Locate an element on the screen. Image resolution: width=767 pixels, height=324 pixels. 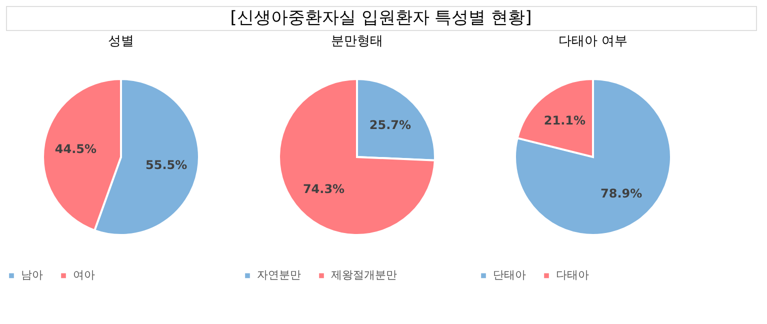
legend-label: 다태아 is located at coordinates (572, 275).